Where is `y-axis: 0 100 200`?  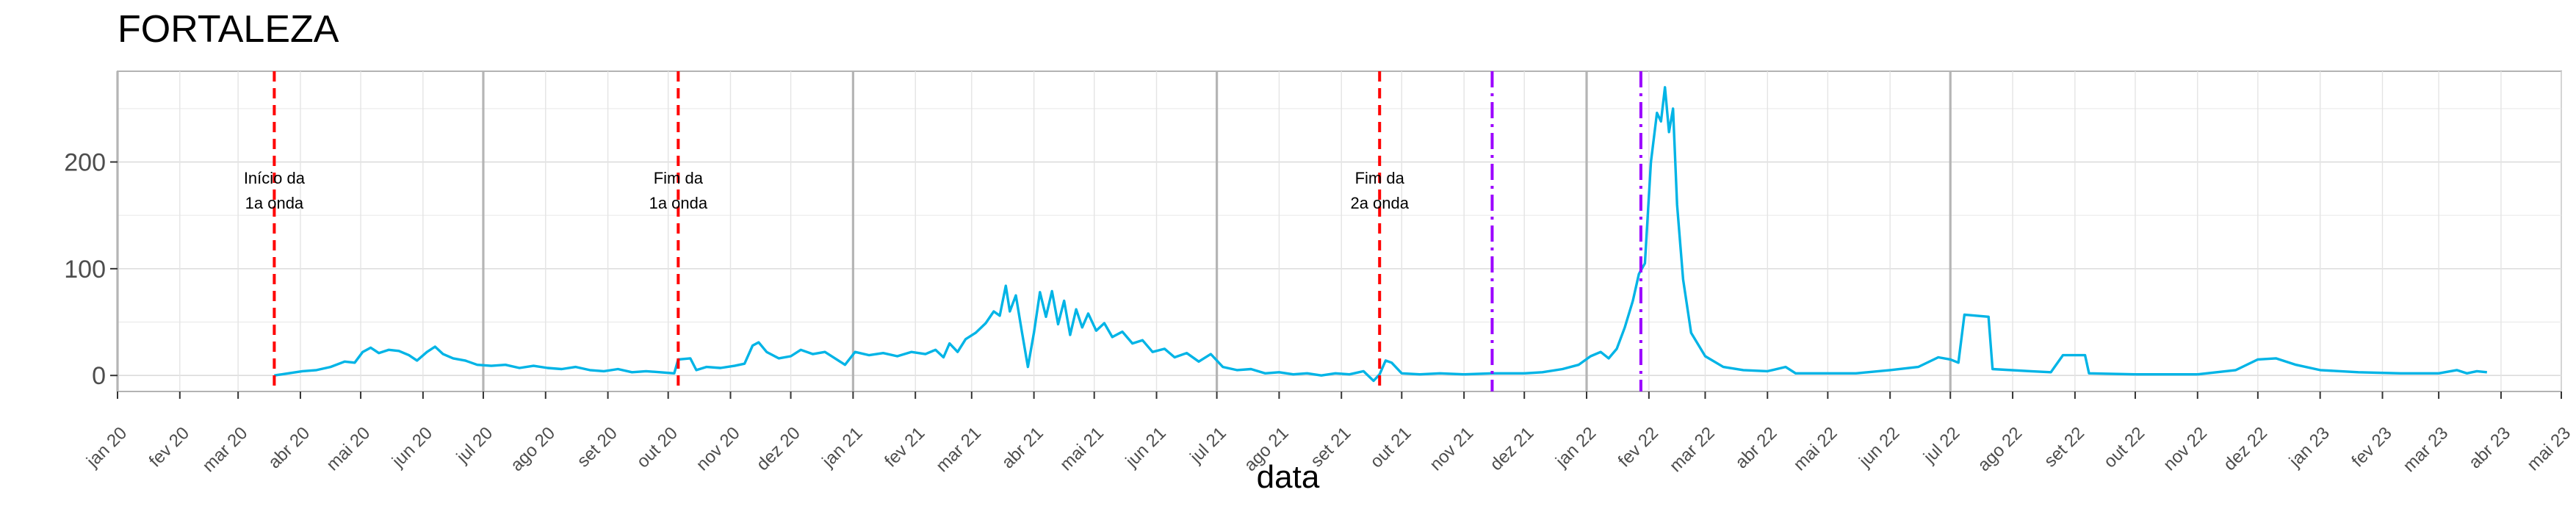 y-axis: 0 100 200 is located at coordinates (91, 269).